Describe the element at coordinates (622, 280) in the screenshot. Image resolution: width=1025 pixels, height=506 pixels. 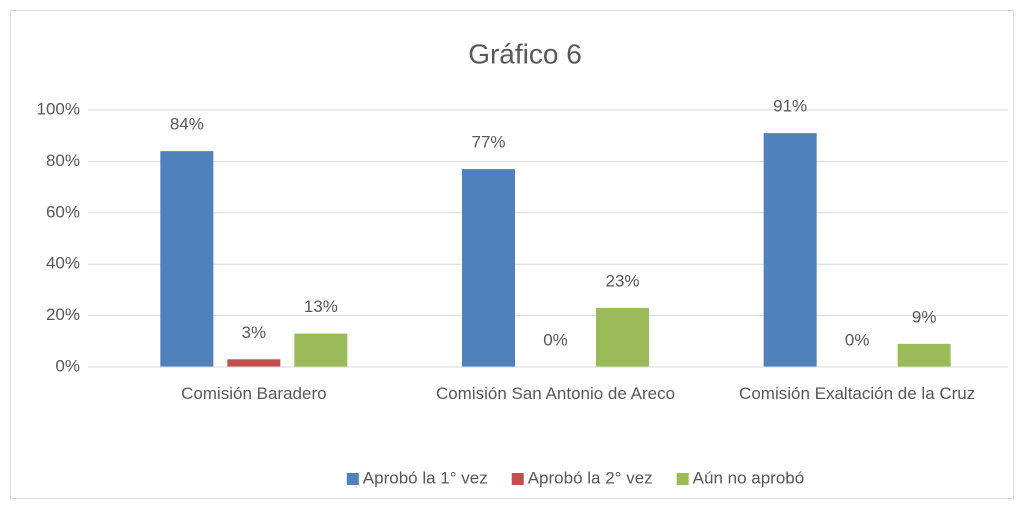
I see `data-label: 23%` at that location.